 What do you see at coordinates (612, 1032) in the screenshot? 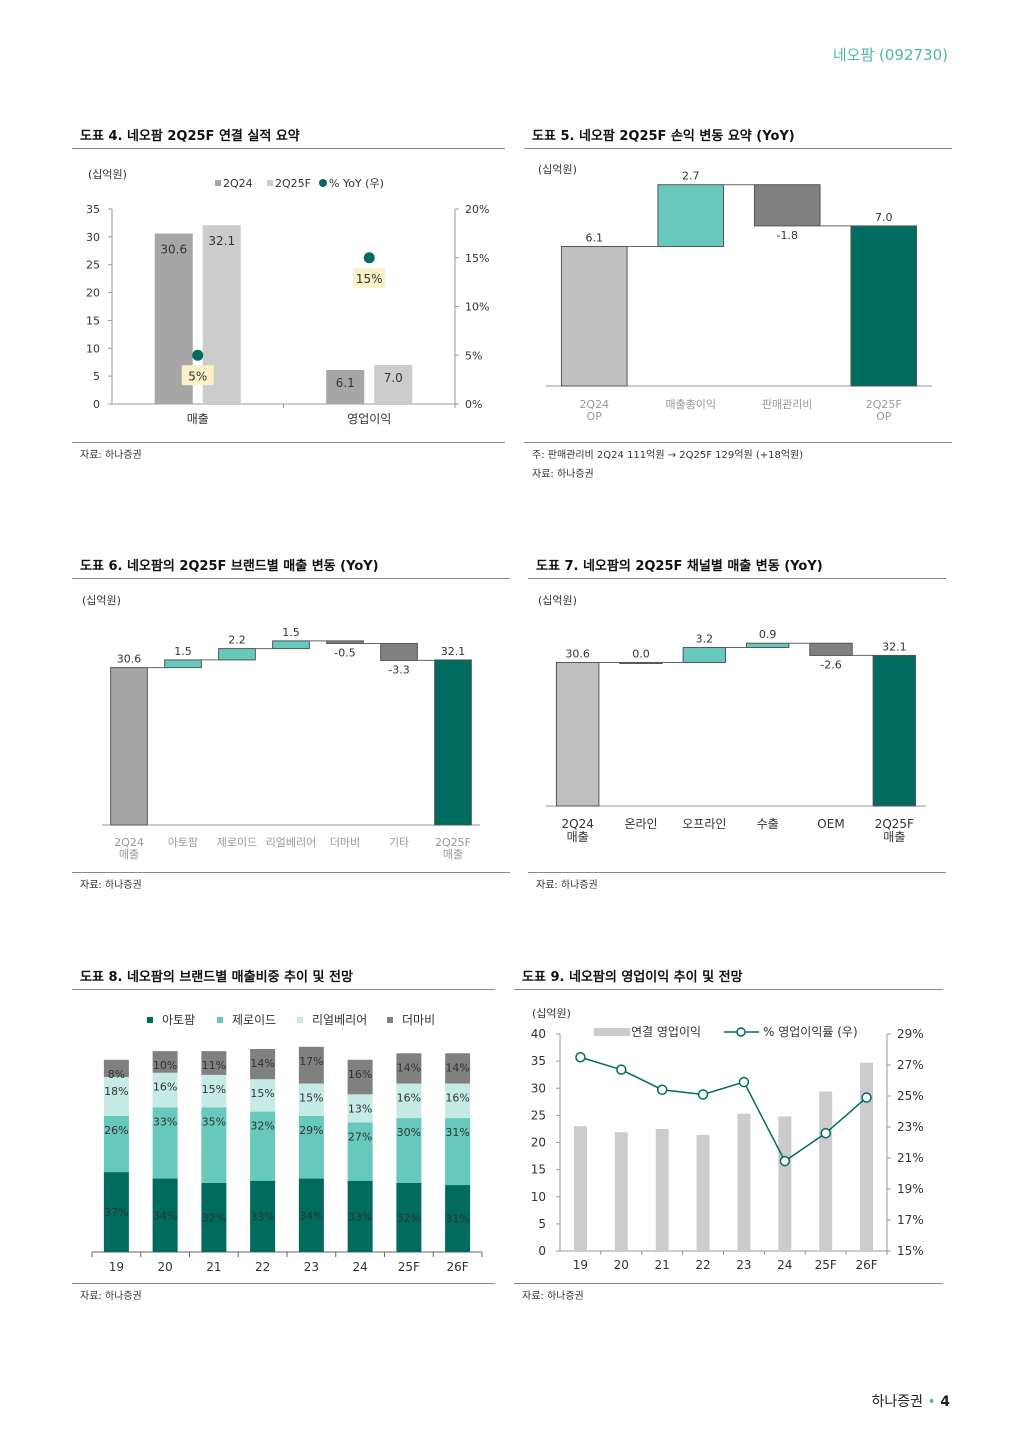
I see `legend-swatch-bars` at bounding box center [612, 1032].